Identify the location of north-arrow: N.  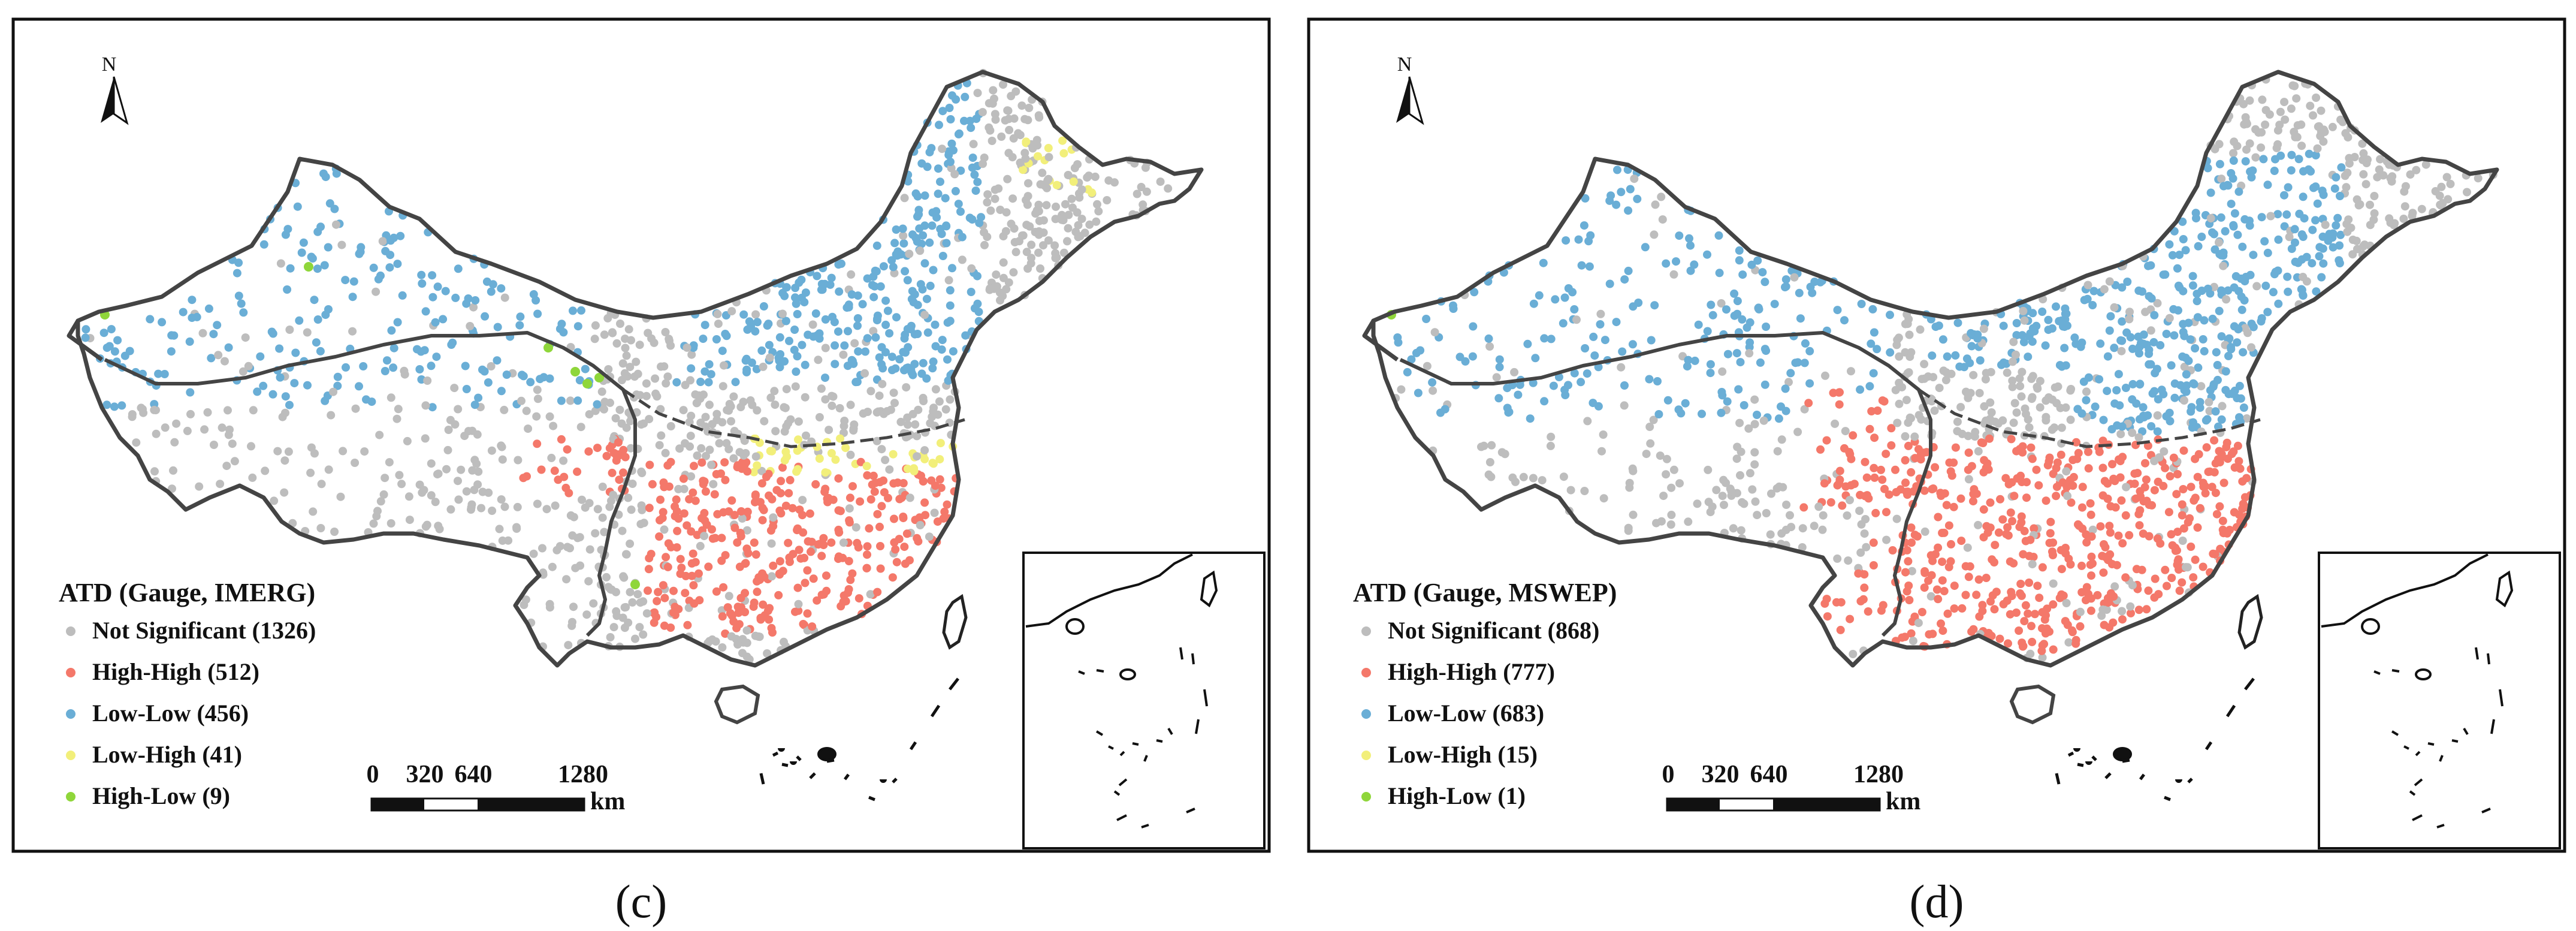
(1410, 89).